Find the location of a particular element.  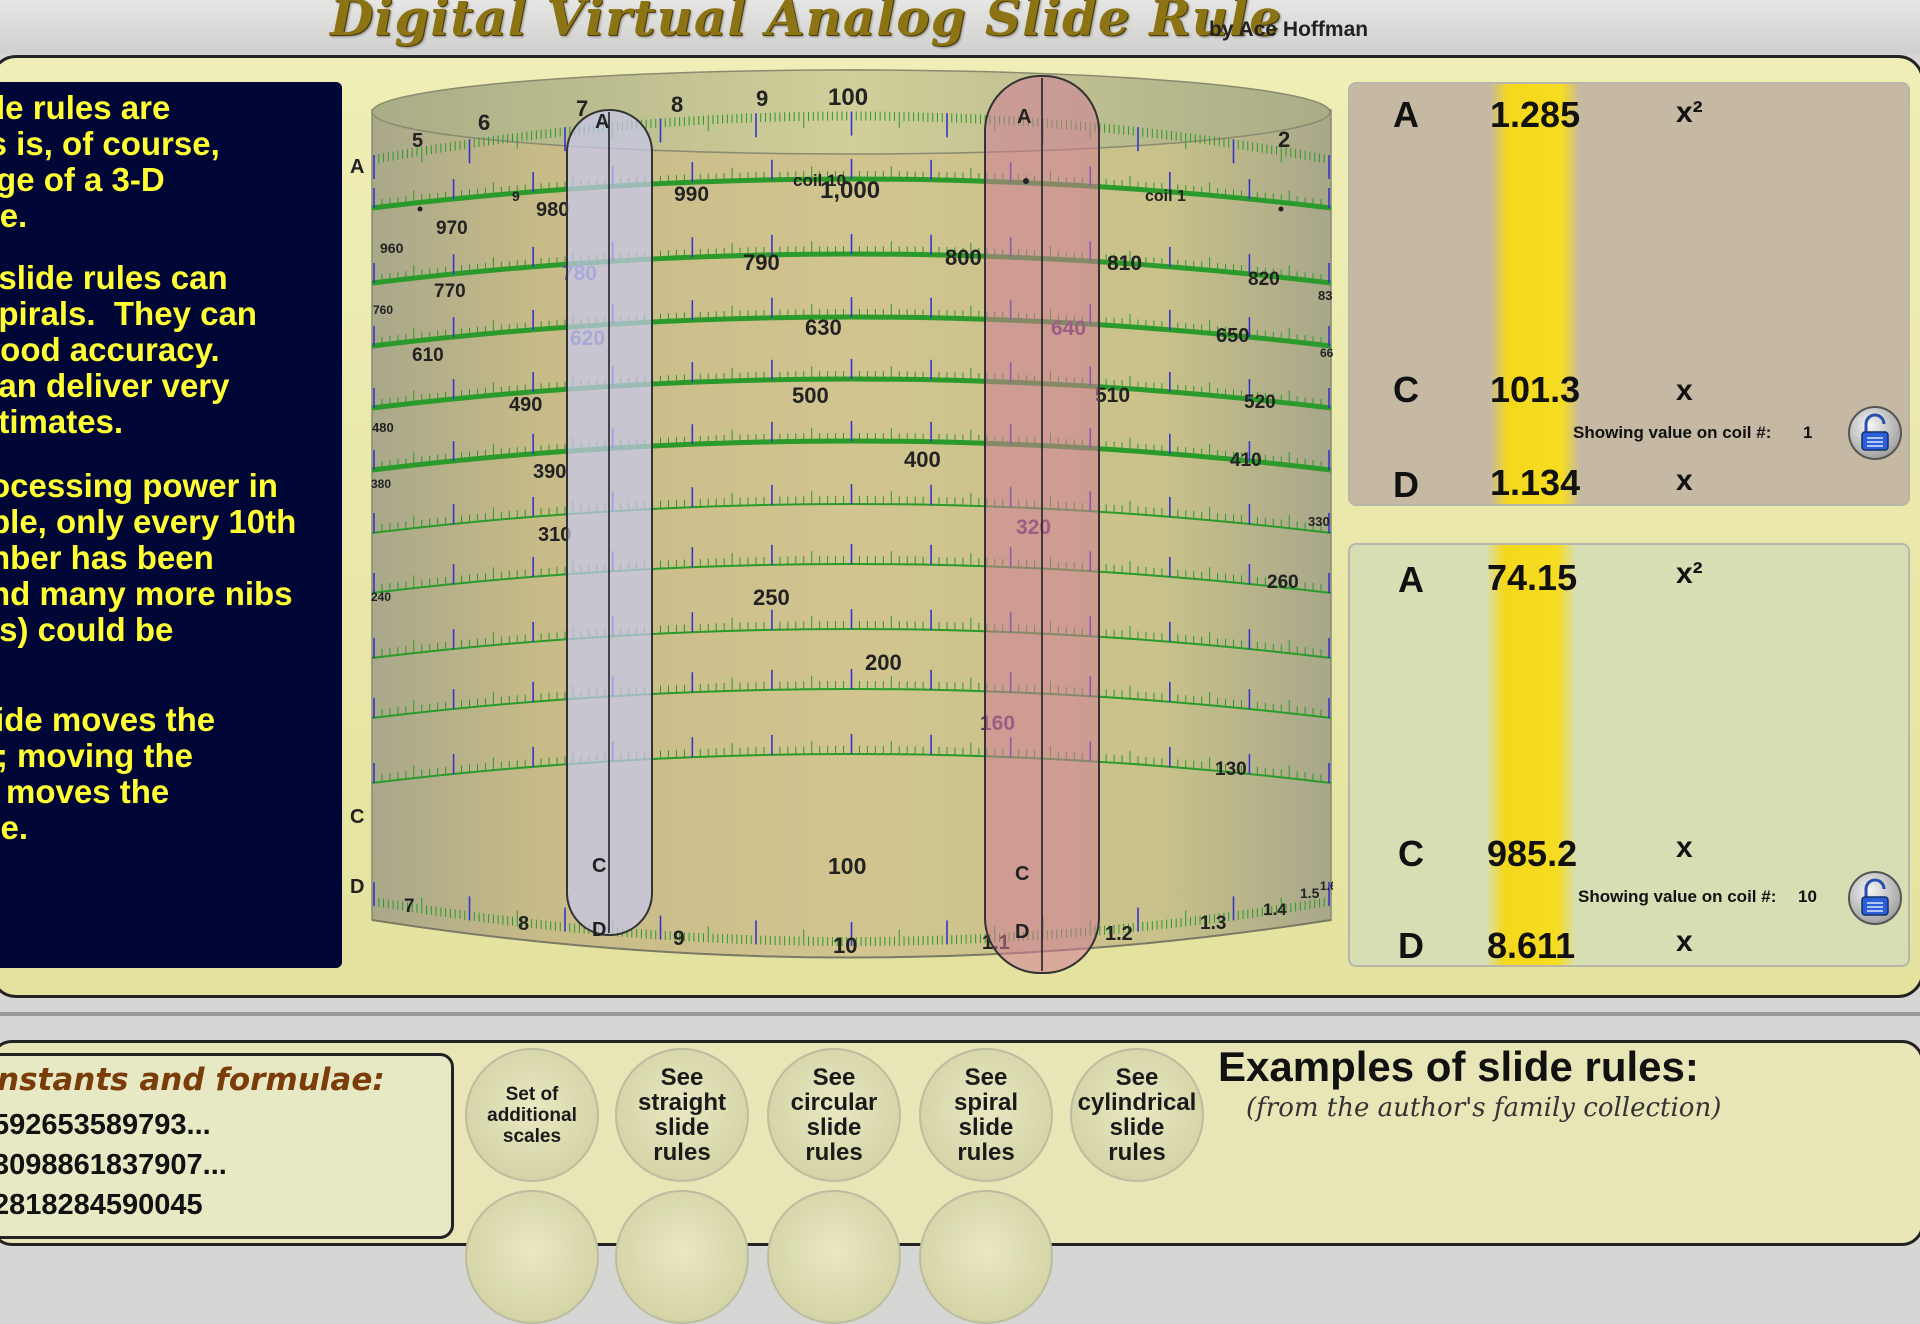

readout-value: 985.2 is located at coordinates (1532, 853).